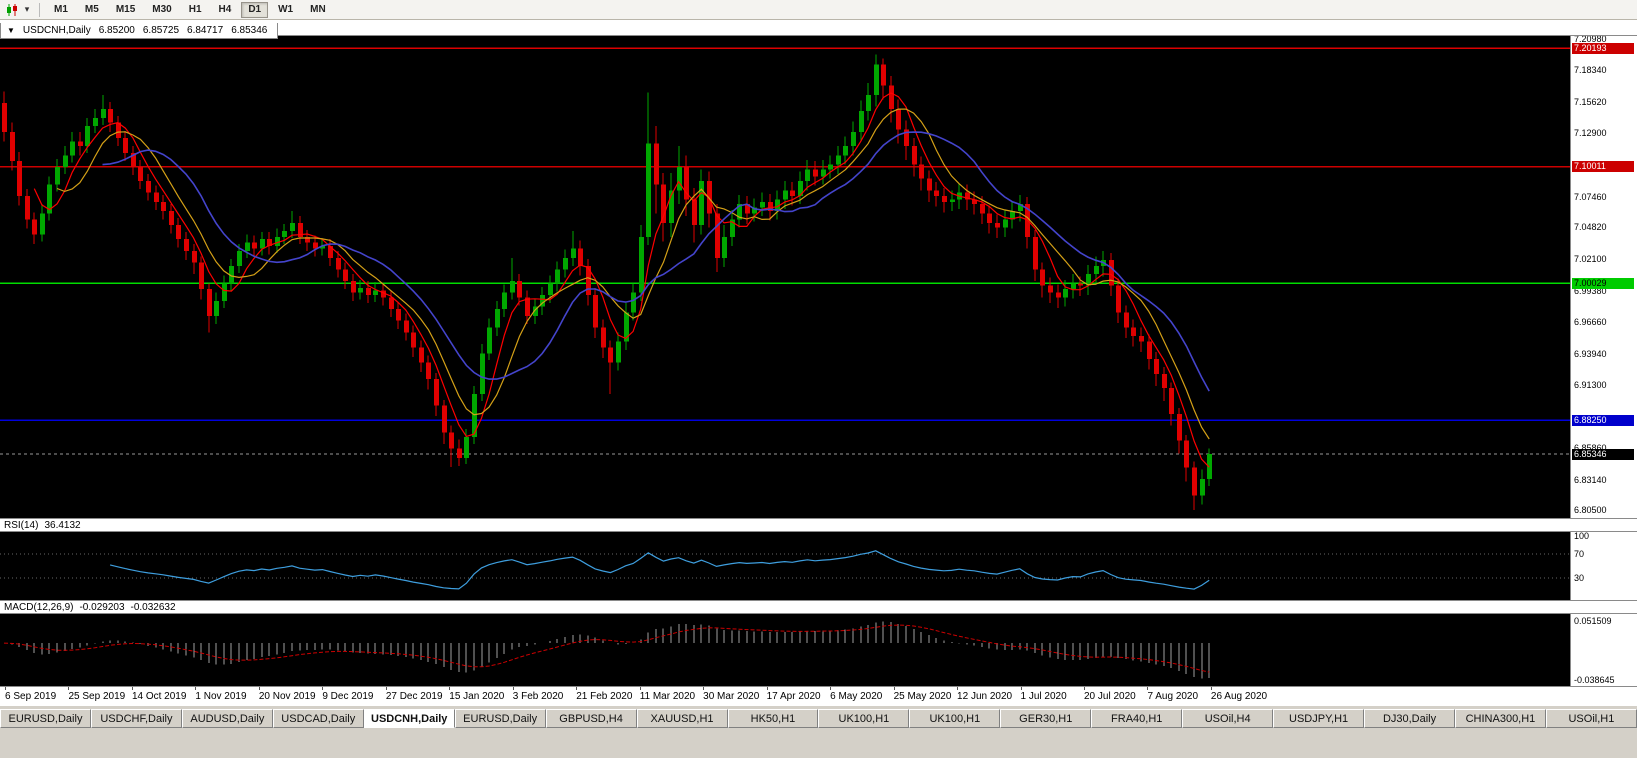 This screenshot has width=1637, height=758. I want to click on chart-tab-dj30-daily: DJ30,Daily, so click(1409, 718).